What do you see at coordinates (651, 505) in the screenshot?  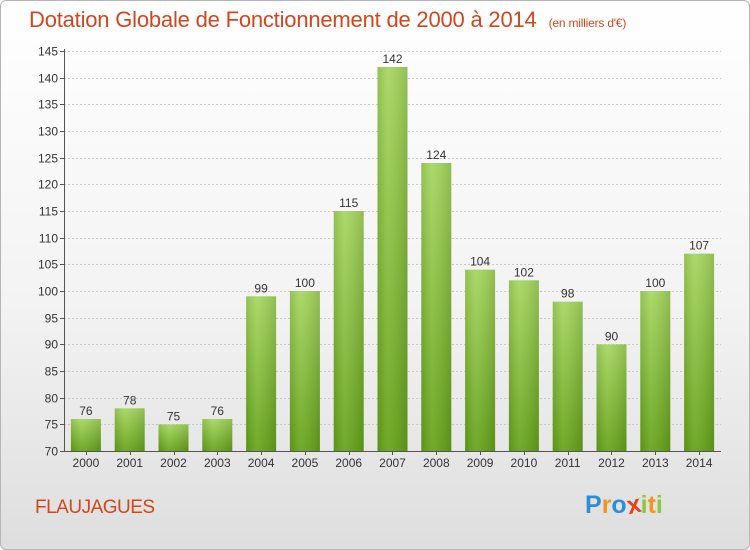 I see `logo-letter: t` at bounding box center [651, 505].